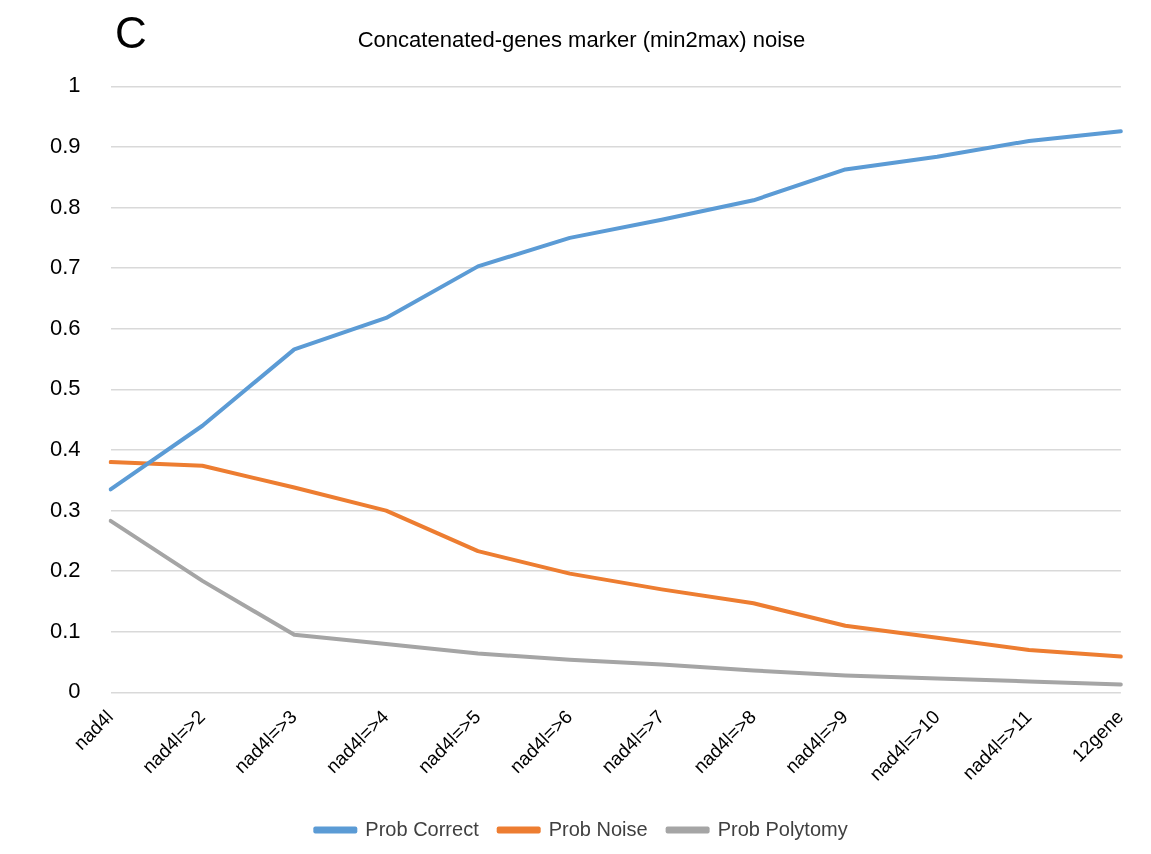 The width and height of the screenshot is (1151, 854). Describe the element at coordinates (65, 509) in the screenshot. I see `y-tick-label: 0.3` at that location.